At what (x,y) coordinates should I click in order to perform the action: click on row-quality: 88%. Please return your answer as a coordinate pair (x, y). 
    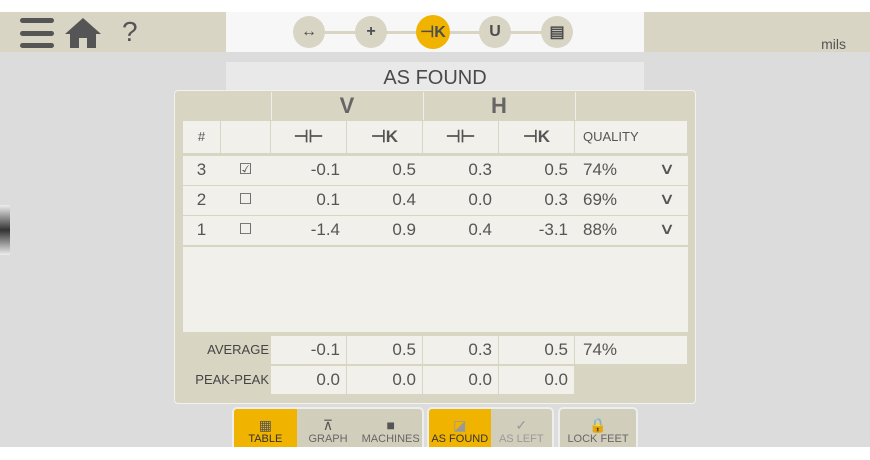
    Looking at the image, I should click on (600, 229).